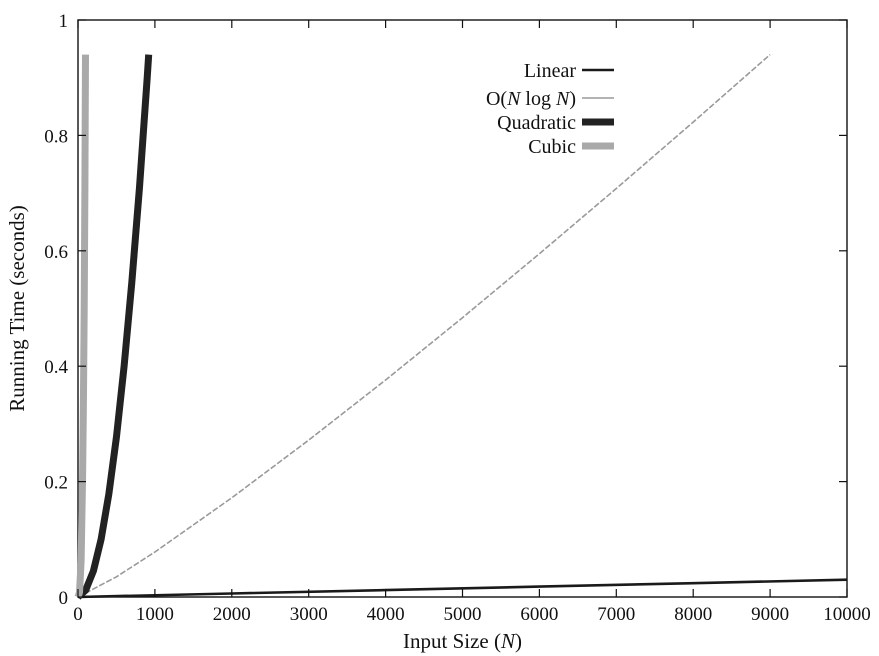 Image resolution: width=879 pixels, height=656 pixels. What do you see at coordinates (462, 588) in the screenshot?
I see `series-line-linear` at bounding box center [462, 588].